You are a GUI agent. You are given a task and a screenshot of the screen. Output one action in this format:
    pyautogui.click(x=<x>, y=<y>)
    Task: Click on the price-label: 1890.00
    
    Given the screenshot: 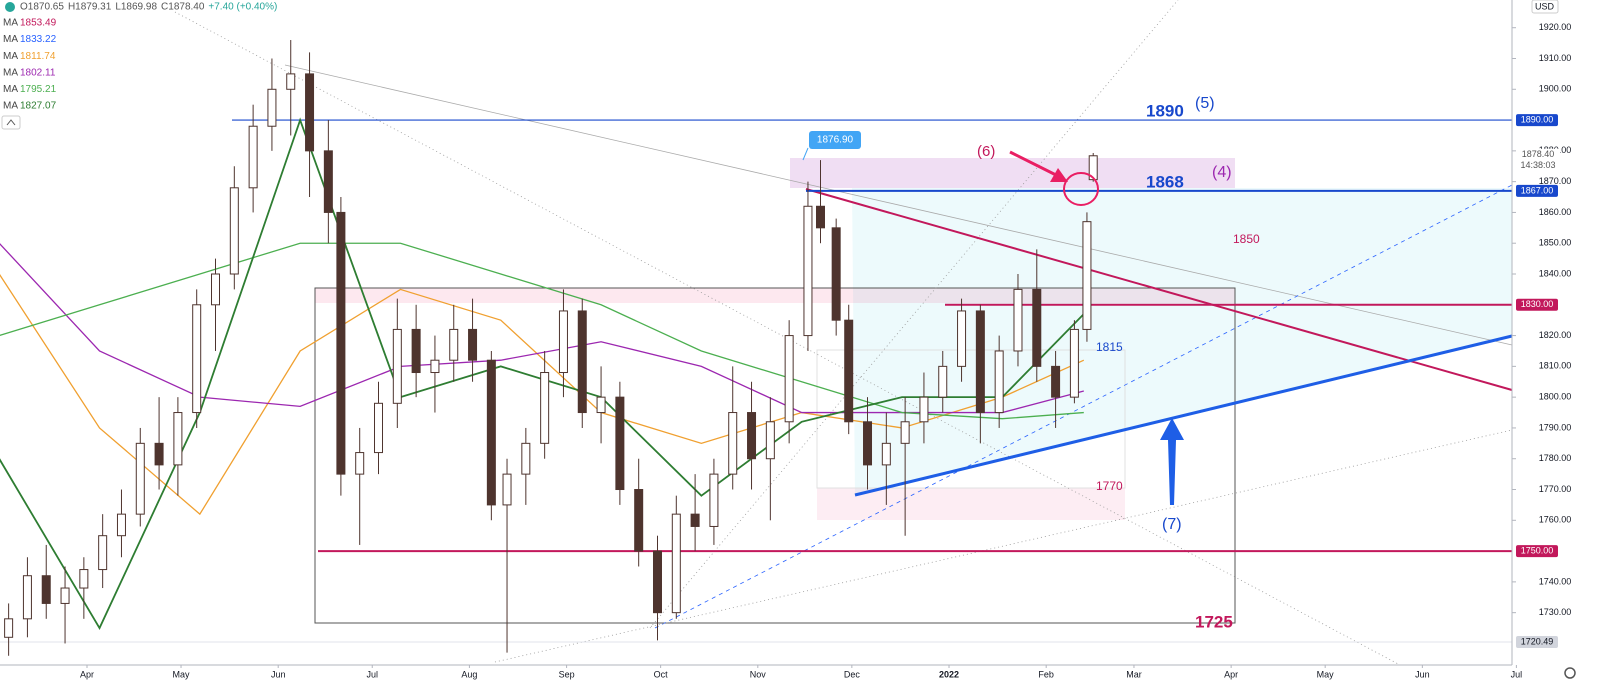 What is the action you would take?
    pyautogui.click(x=1537, y=119)
    